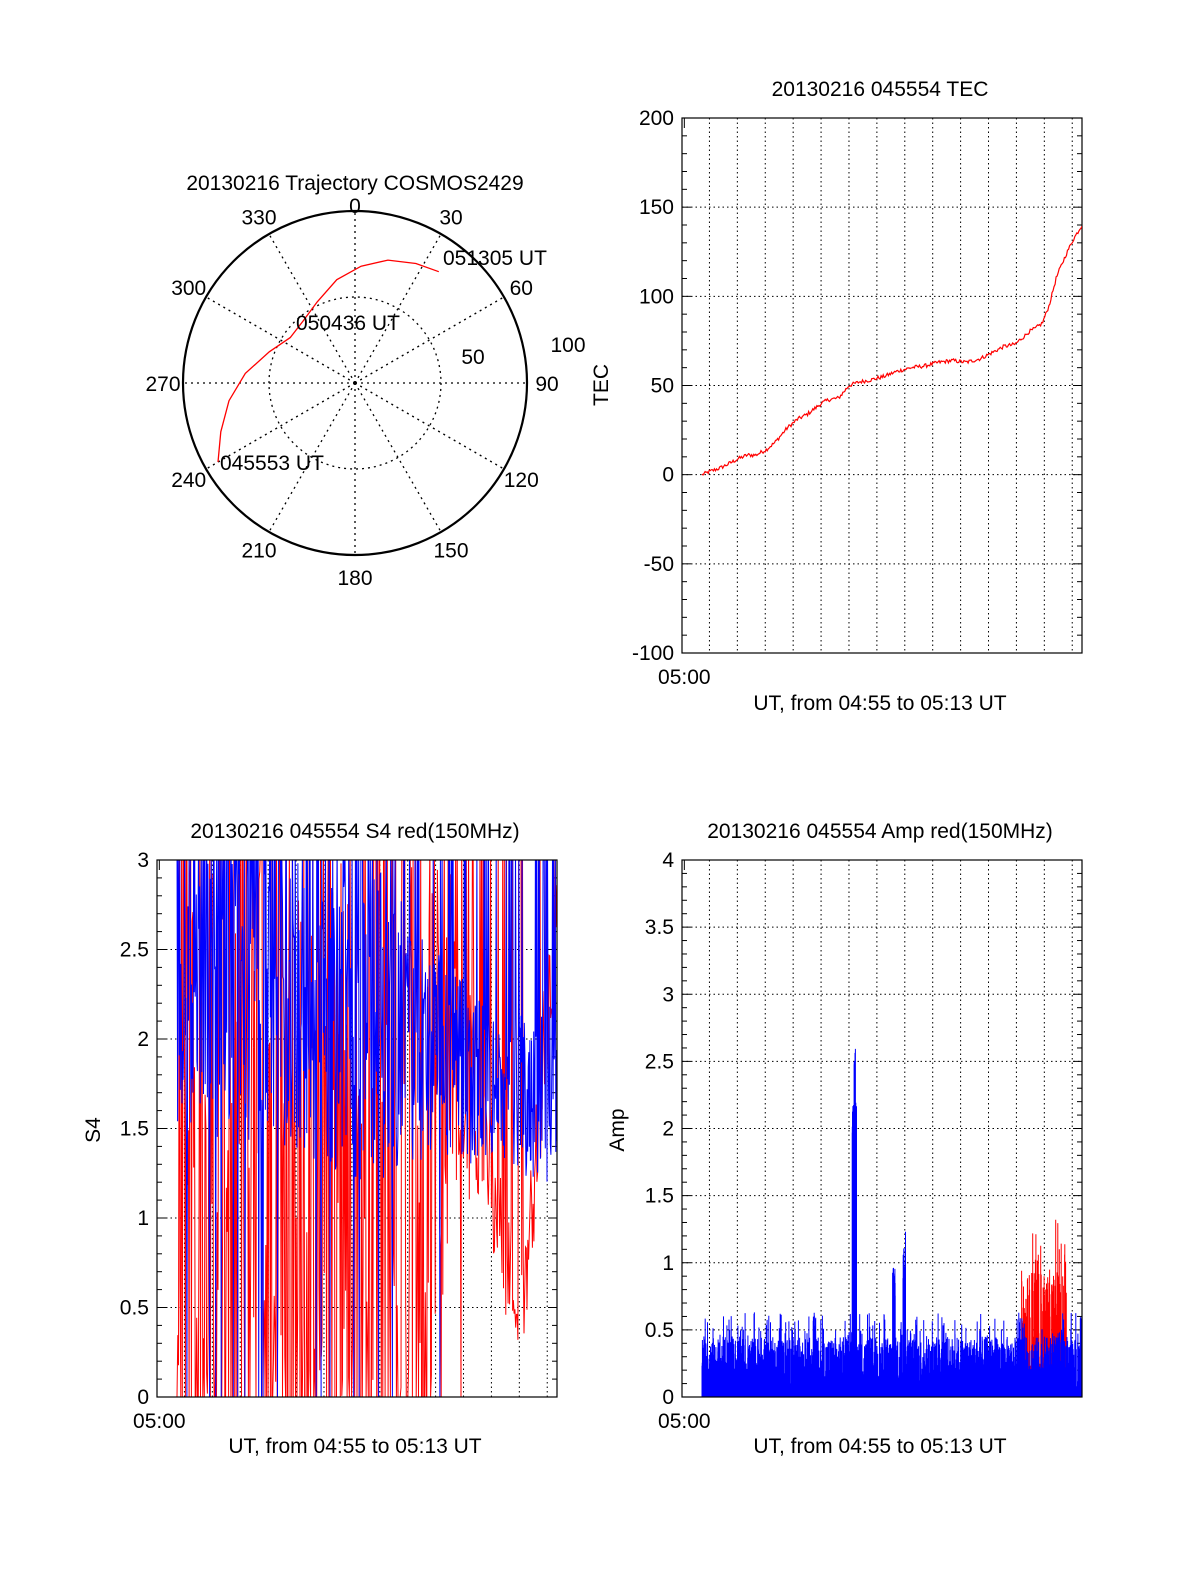 Image resolution: width=1200 pixels, height=1575 pixels. I want to click on s4-series-red, so click(366, 1128).